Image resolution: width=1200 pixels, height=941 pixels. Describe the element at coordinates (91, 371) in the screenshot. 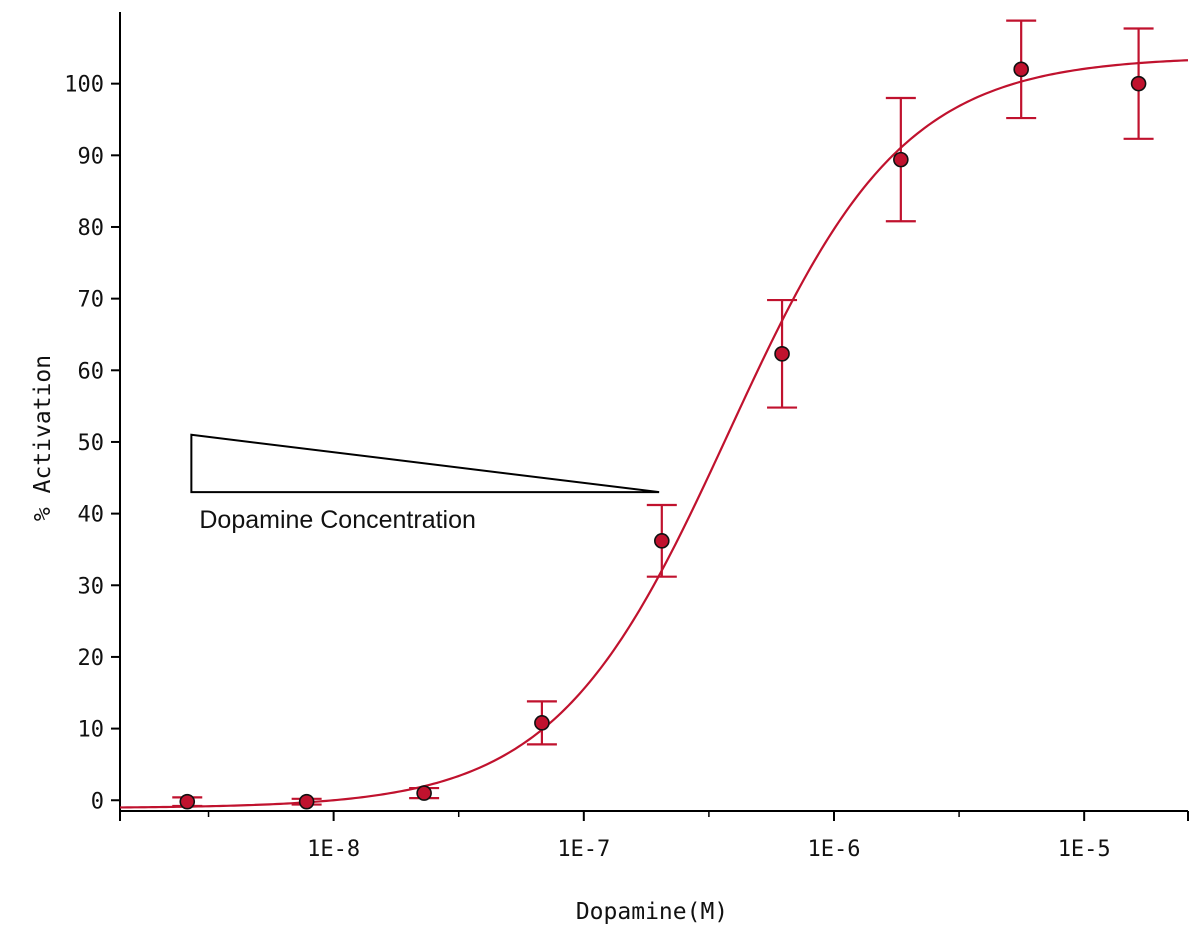

I see `y-tick-label: 60` at that location.